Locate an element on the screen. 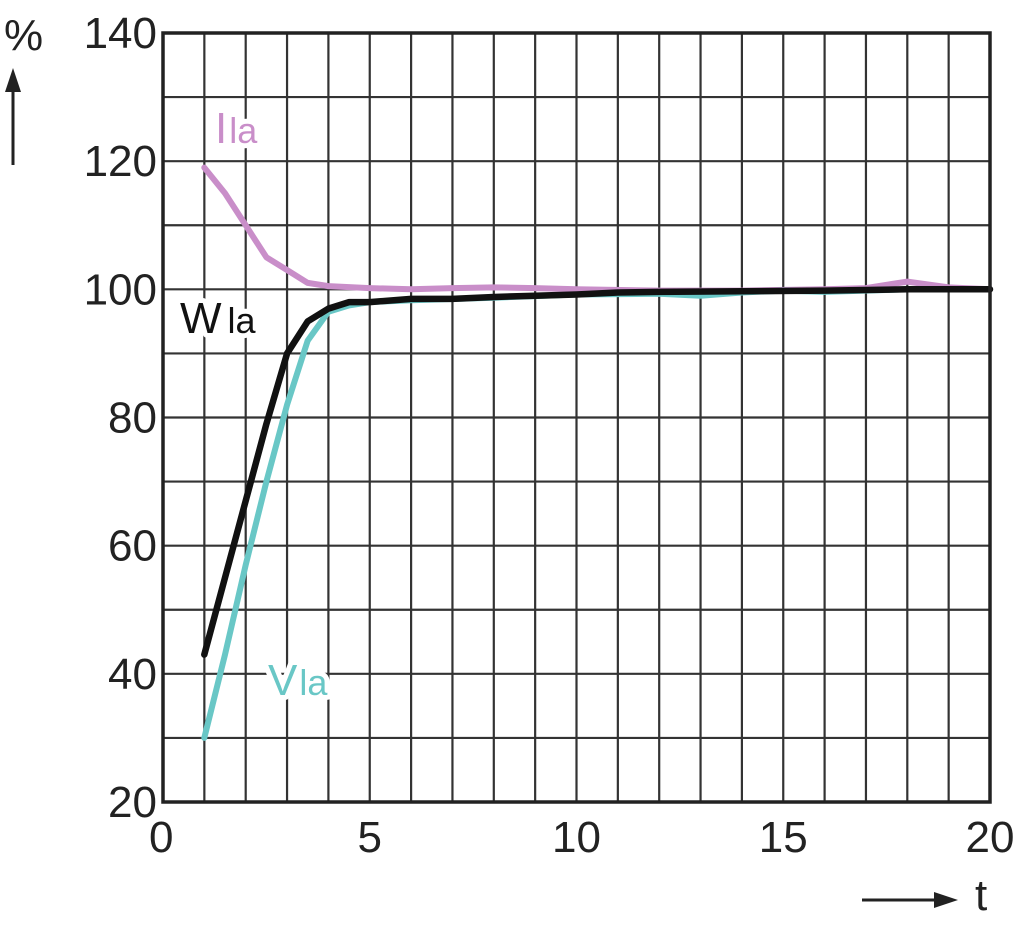 This screenshot has width=1024, height=933. x-tick-label: 10 is located at coordinates (576, 837).